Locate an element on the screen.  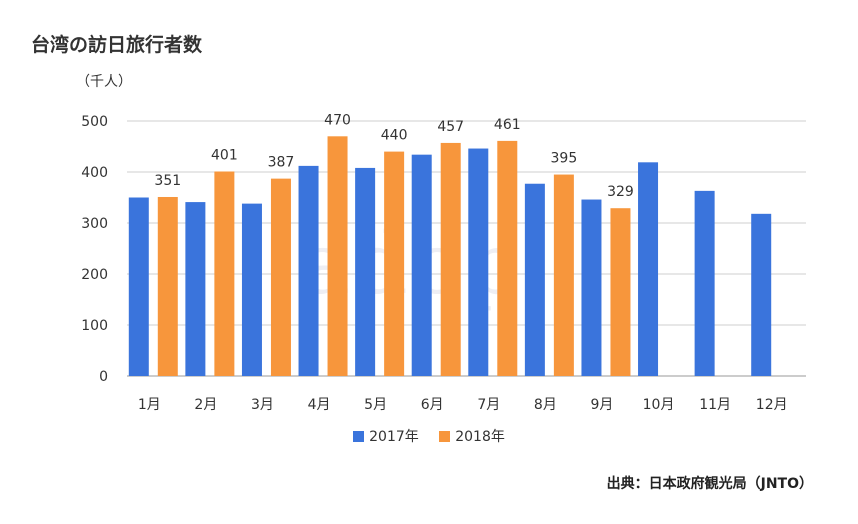
x-tick-label: 11月 is located at coordinates (715, 405).